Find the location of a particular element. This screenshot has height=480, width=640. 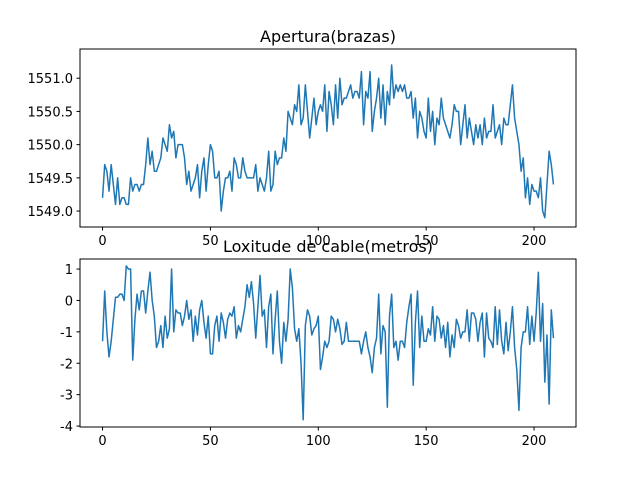

y-tick-label: 1549.0 is located at coordinates (51, 212).